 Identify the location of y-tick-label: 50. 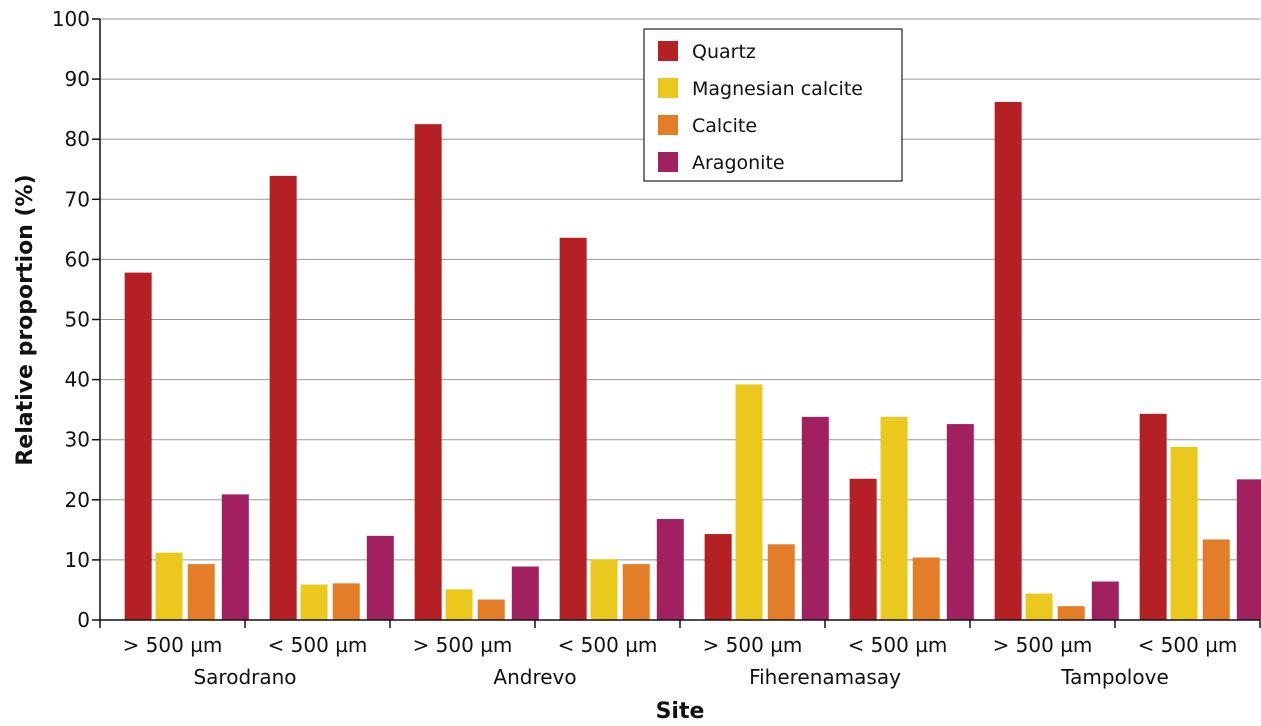
(77, 320).